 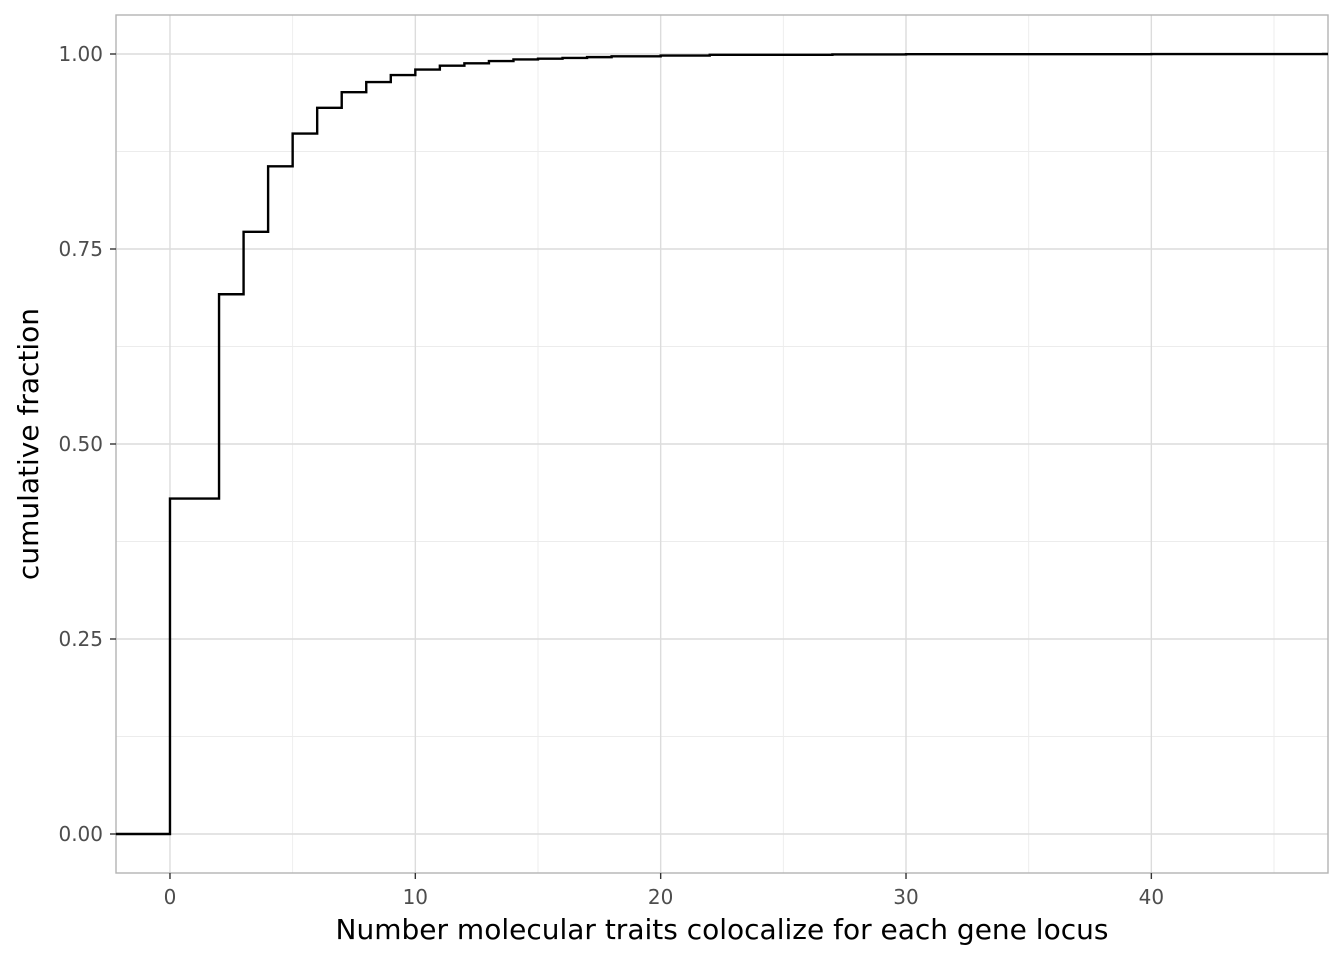 What do you see at coordinates (80, 444) in the screenshot?
I see `y-tick-label: 0.50` at bounding box center [80, 444].